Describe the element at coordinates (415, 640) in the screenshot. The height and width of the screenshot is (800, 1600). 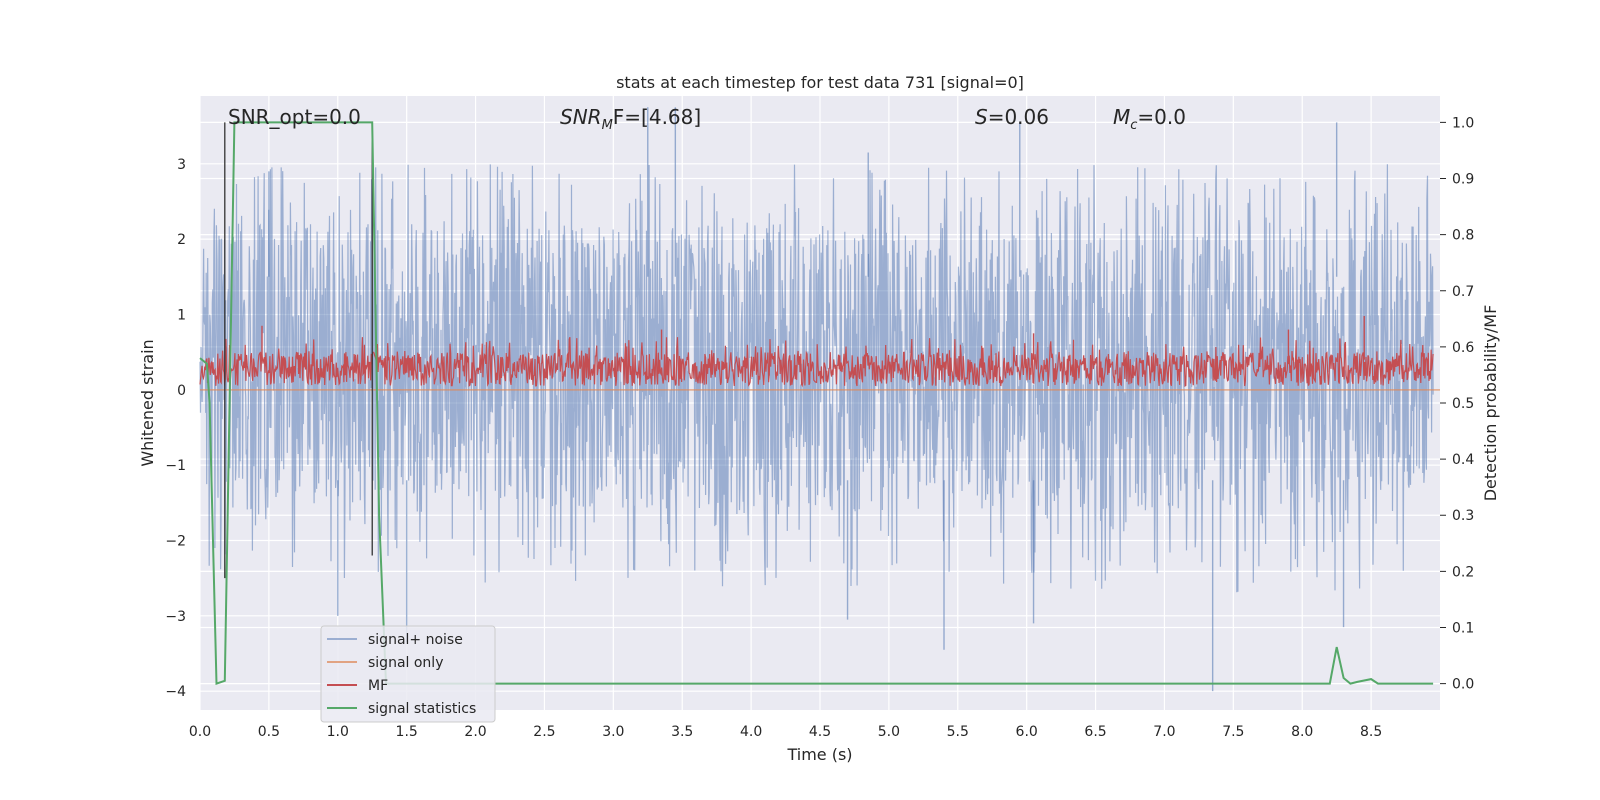
I see `legend-label-signal-noise: signal+ noise` at that location.